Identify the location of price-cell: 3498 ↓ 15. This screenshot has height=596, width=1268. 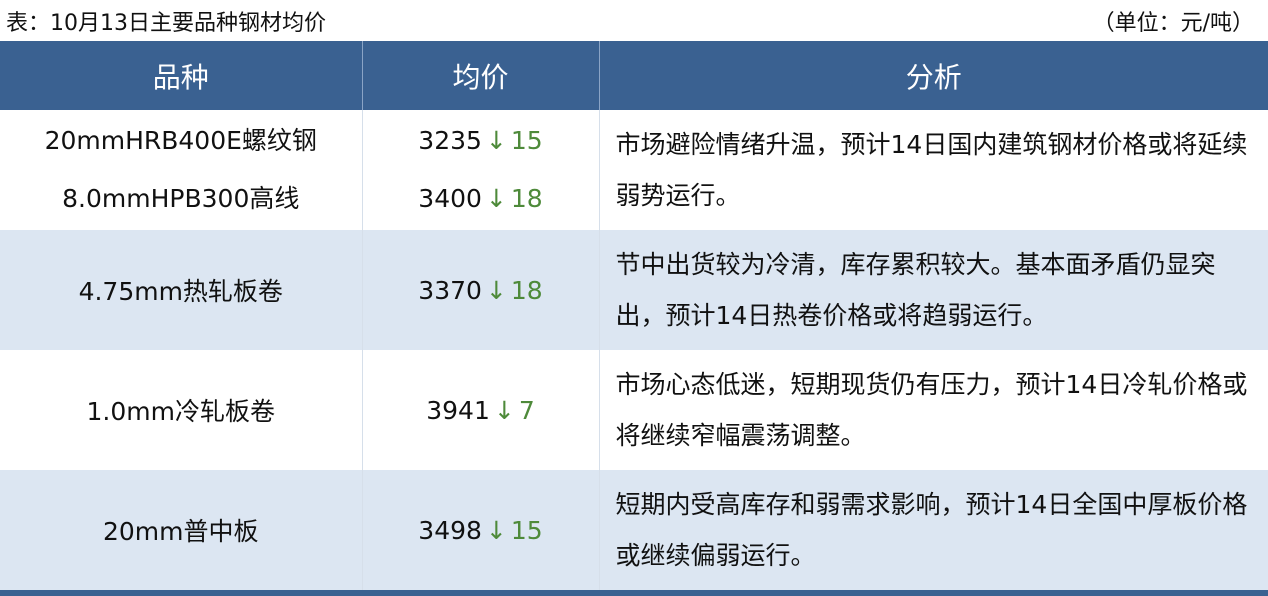
(481, 531).